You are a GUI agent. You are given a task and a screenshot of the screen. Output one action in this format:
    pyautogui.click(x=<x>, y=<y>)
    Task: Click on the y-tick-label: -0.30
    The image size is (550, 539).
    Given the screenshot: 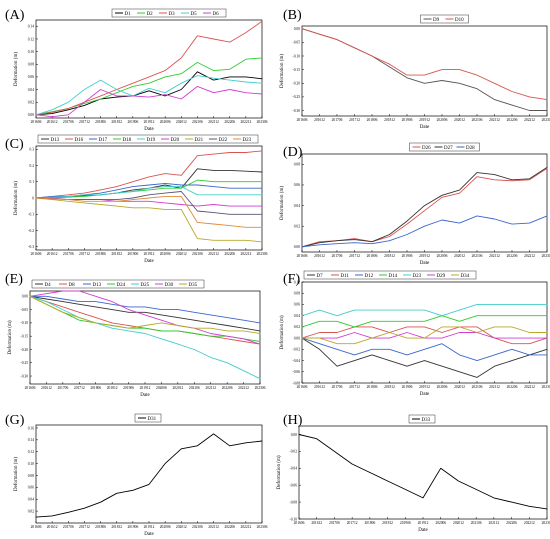 What is the action you would take?
    pyautogui.click(x=297, y=111)
    